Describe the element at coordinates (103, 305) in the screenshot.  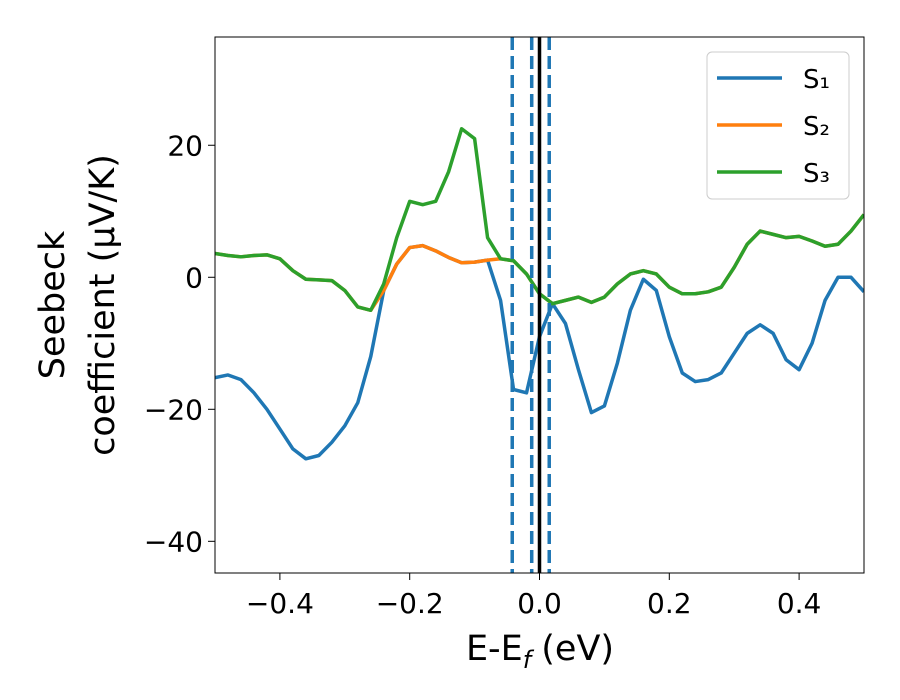
I see `y-axis-label-2: coefficient (μV/K)` at that location.